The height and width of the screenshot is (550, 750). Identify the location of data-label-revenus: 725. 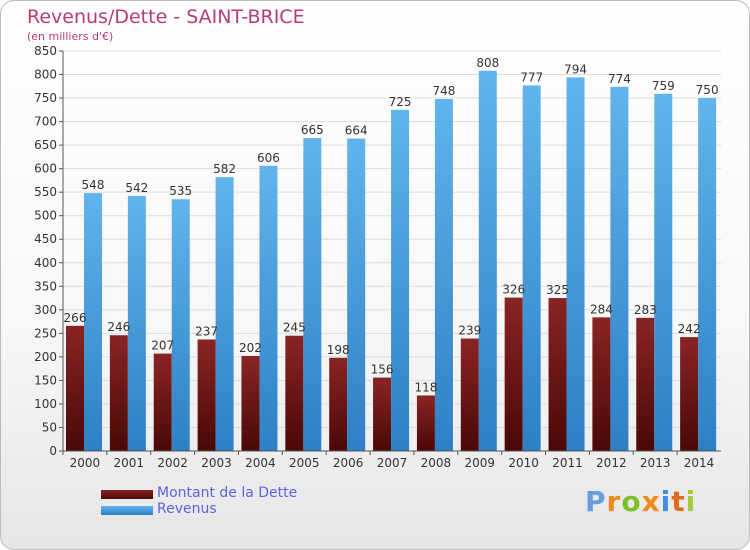
(400, 102).